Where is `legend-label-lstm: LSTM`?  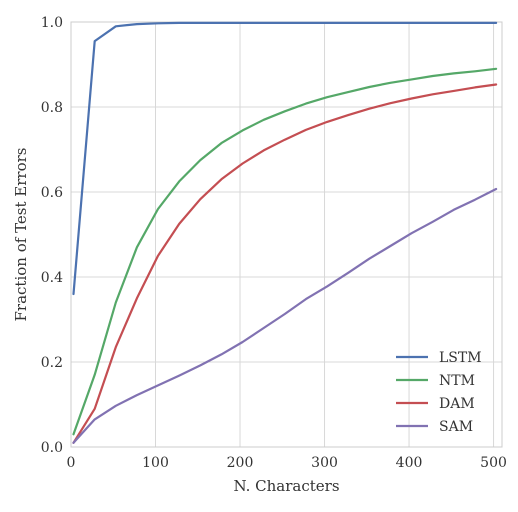 legend-label-lstm: LSTM is located at coordinates (460, 358).